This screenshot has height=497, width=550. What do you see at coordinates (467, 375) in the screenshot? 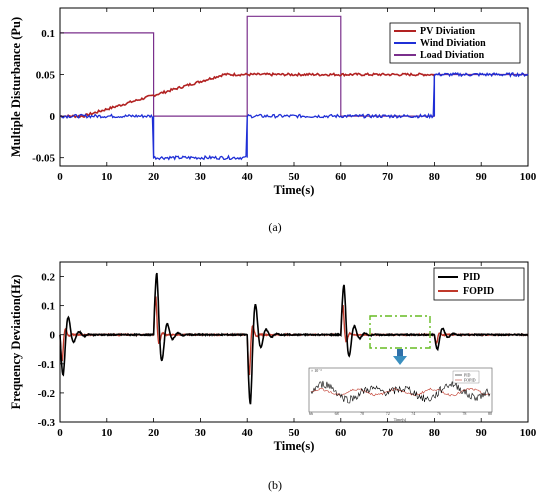
I see `inset-legend-pid: PID` at bounding box center [467, 375].